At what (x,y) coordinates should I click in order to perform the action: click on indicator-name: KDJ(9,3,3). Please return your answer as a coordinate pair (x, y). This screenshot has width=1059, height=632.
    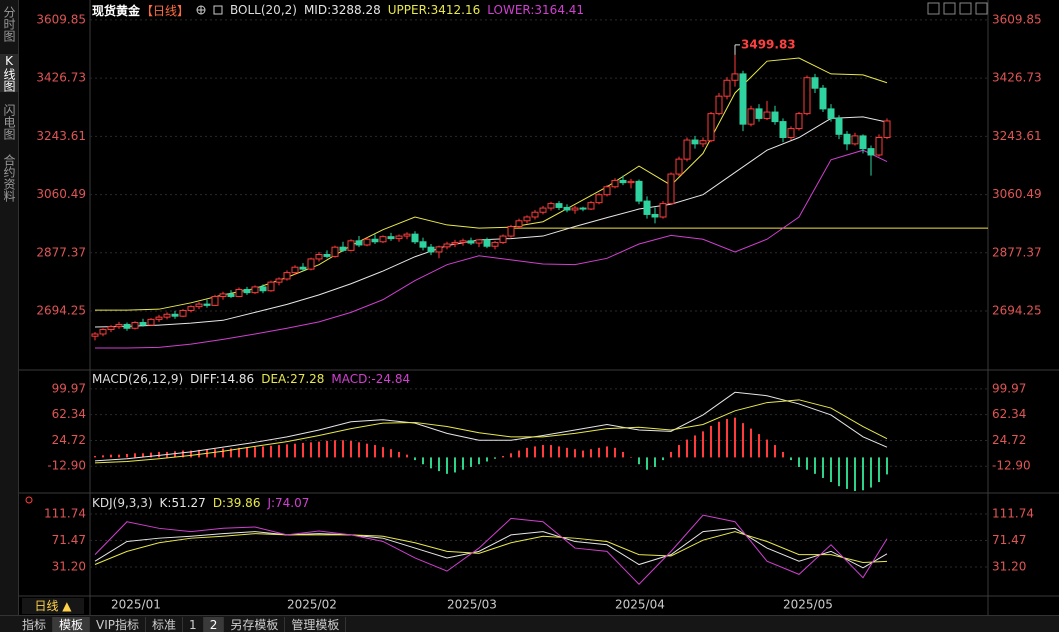
    Looking at the image, I should click on (122, 503).